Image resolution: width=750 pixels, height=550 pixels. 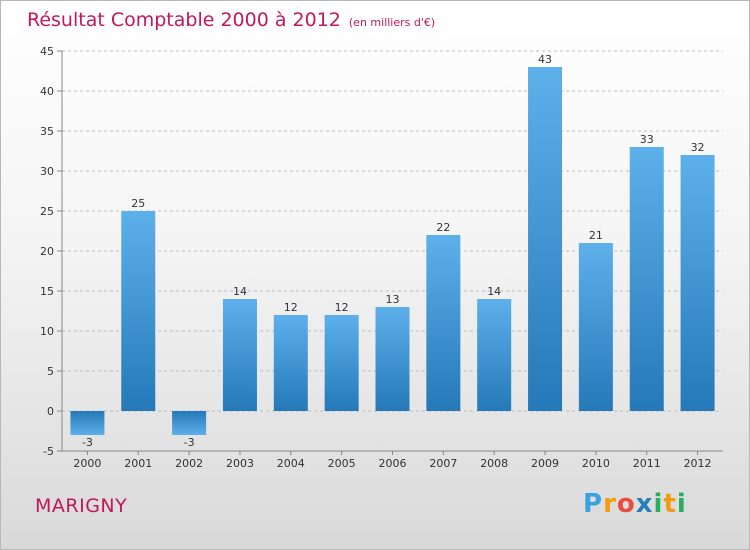 What do you see at coordinates (393, 463) in the screenshot?
I see `x-tick-label: 2006` at bounding box center [393, 463].